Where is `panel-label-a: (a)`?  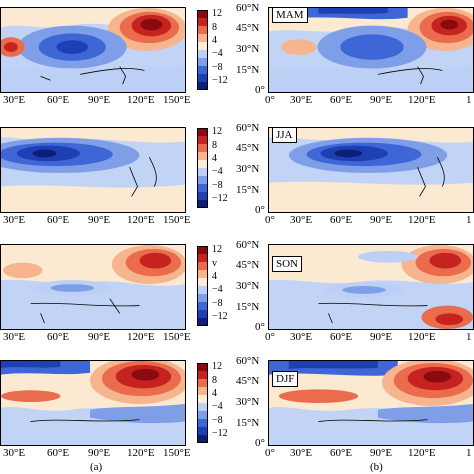 panel-label-a: (a) is located at coordinates (96, 467).